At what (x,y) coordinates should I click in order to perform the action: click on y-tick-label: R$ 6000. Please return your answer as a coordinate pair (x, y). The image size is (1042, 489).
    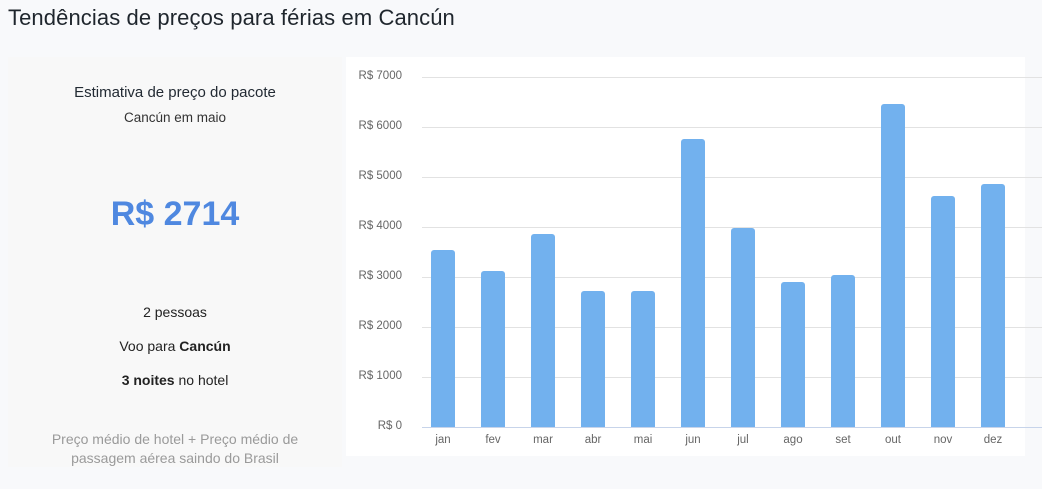
    Looking at the image, I should click on (380, 126).